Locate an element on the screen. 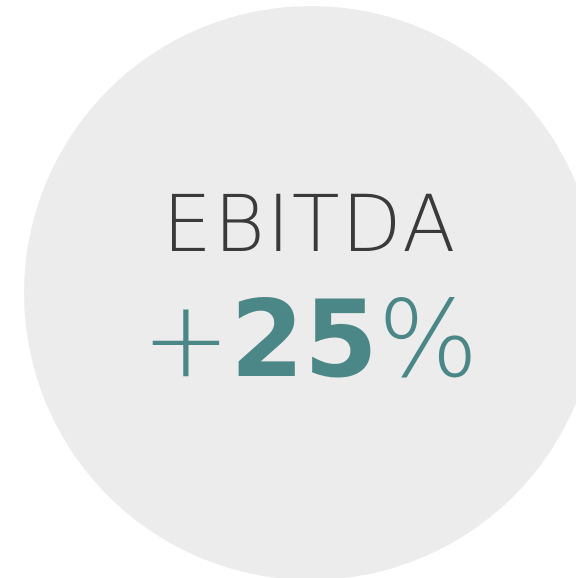 This screenshot has height=578, width=576. badge-value: +25% is located at coordinates (309, 339).